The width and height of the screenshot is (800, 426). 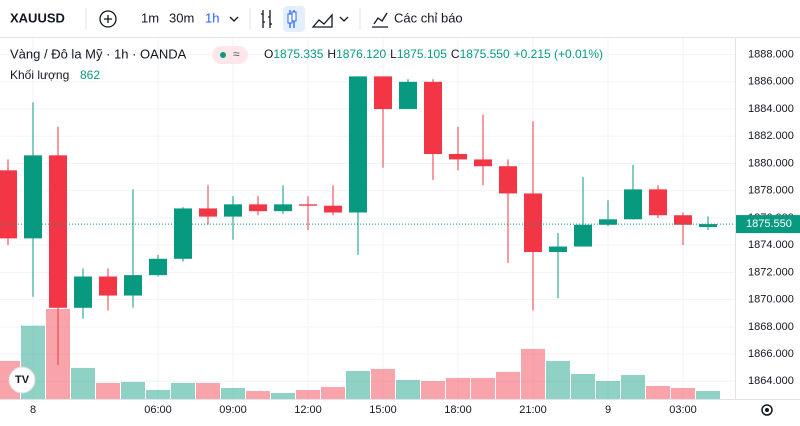 I want to click on y-tick-label: 1886.000, so click(x=771, y=82).